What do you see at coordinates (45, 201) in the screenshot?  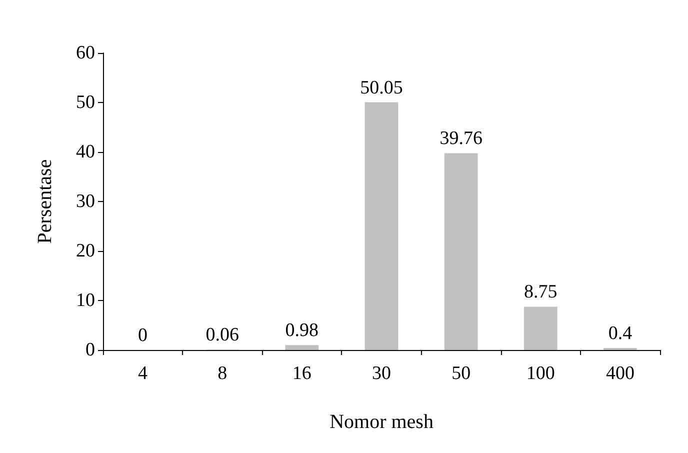 I see `y-axis-title: Persentase` at bounding box center [45, 201].